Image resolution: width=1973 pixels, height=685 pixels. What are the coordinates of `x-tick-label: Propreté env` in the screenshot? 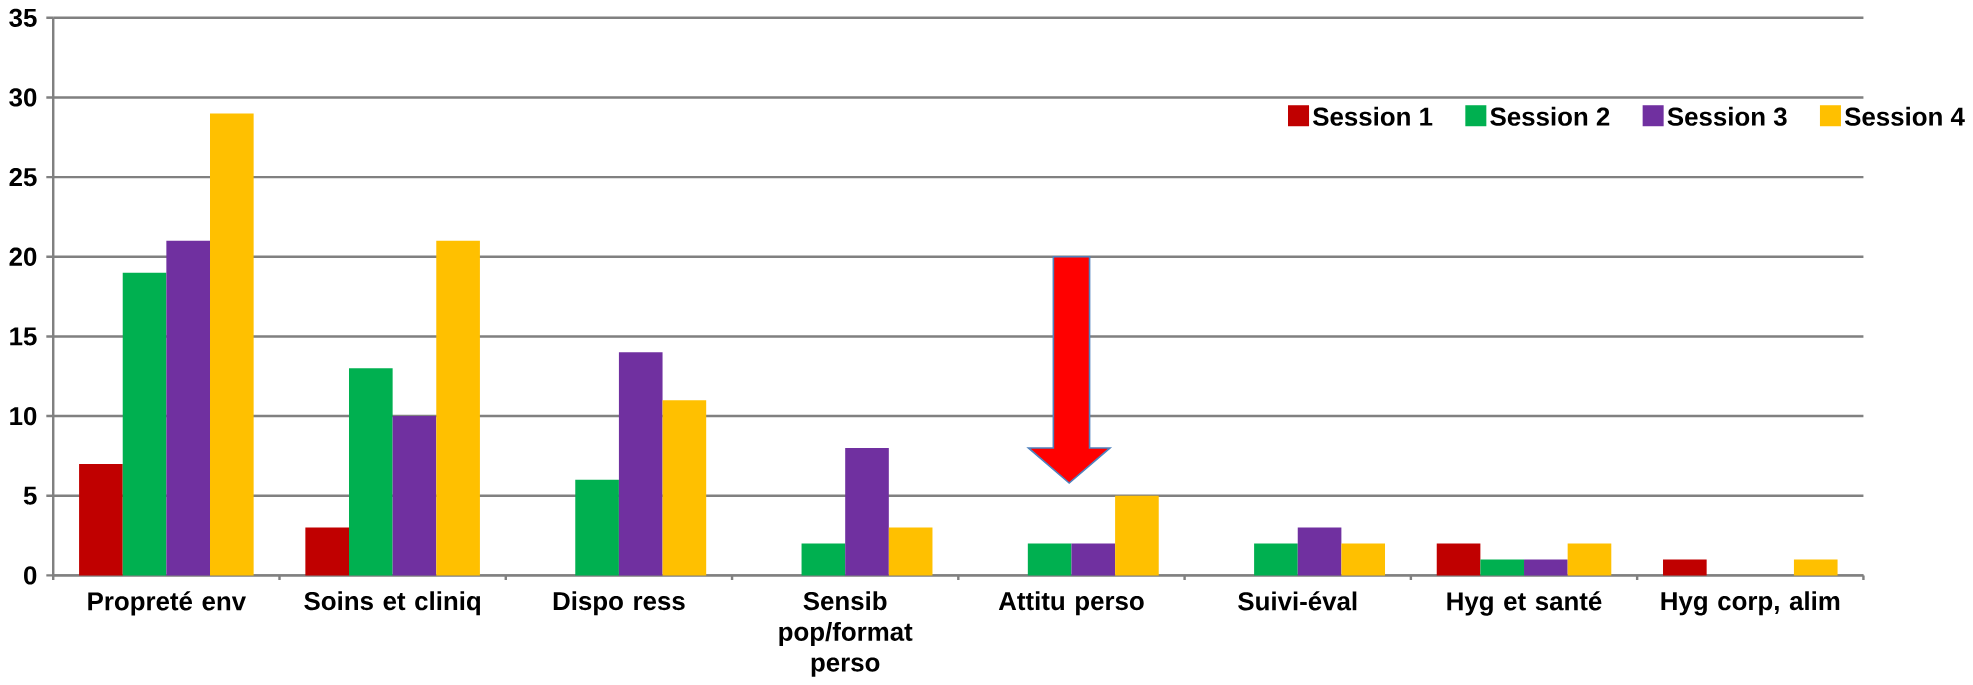 It's located at (167, 603).